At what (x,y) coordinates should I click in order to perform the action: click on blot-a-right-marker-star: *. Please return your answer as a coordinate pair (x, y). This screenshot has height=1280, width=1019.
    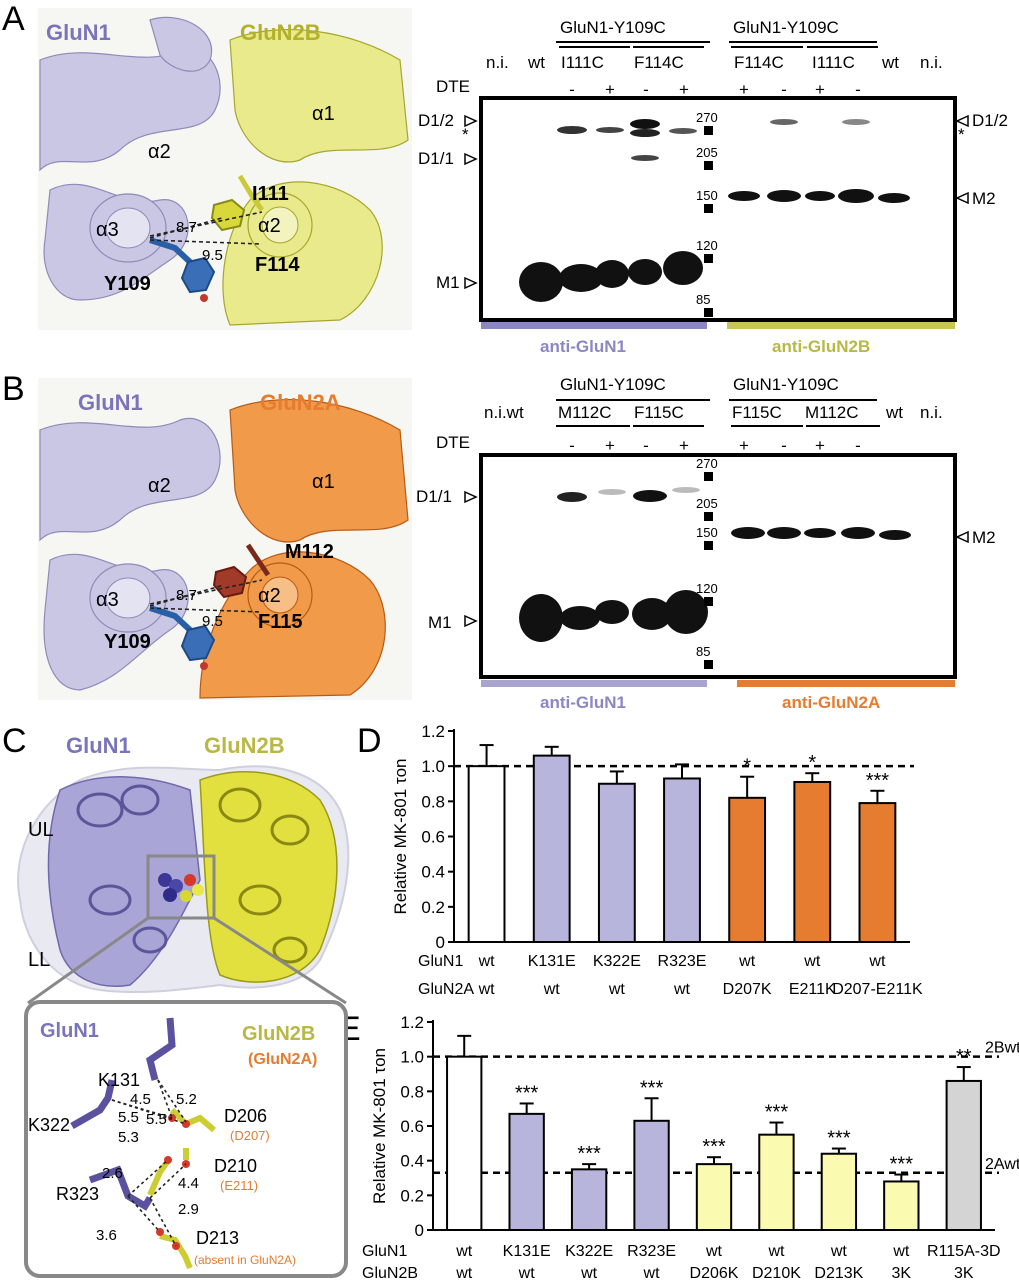
    Looking at the image, I should click on (961, 134).